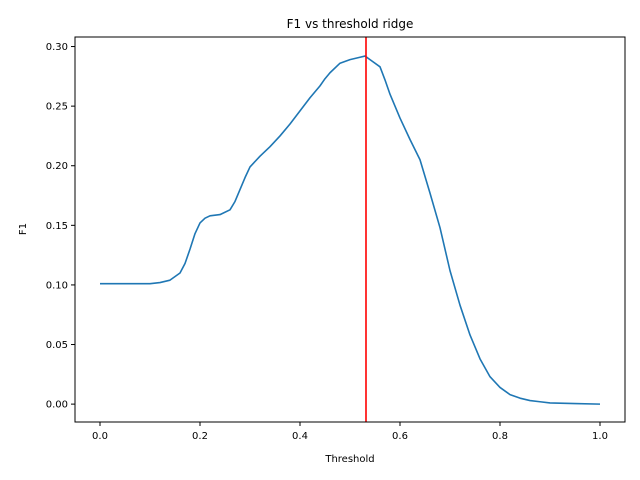 This screenshot has height=480, width=640. Describe the element at coordinates (100, 436) in the screenshot. I see `x-tick-label: 0.0` at that location.